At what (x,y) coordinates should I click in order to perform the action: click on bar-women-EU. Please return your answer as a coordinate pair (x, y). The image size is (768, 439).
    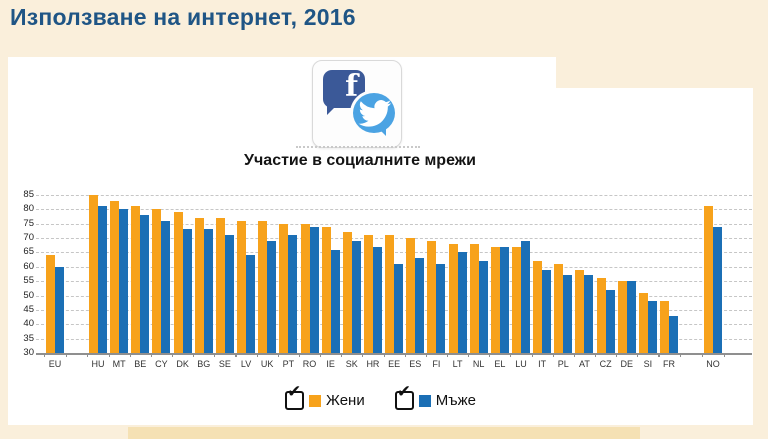
    Looking at the image, I should click on (50, 304).